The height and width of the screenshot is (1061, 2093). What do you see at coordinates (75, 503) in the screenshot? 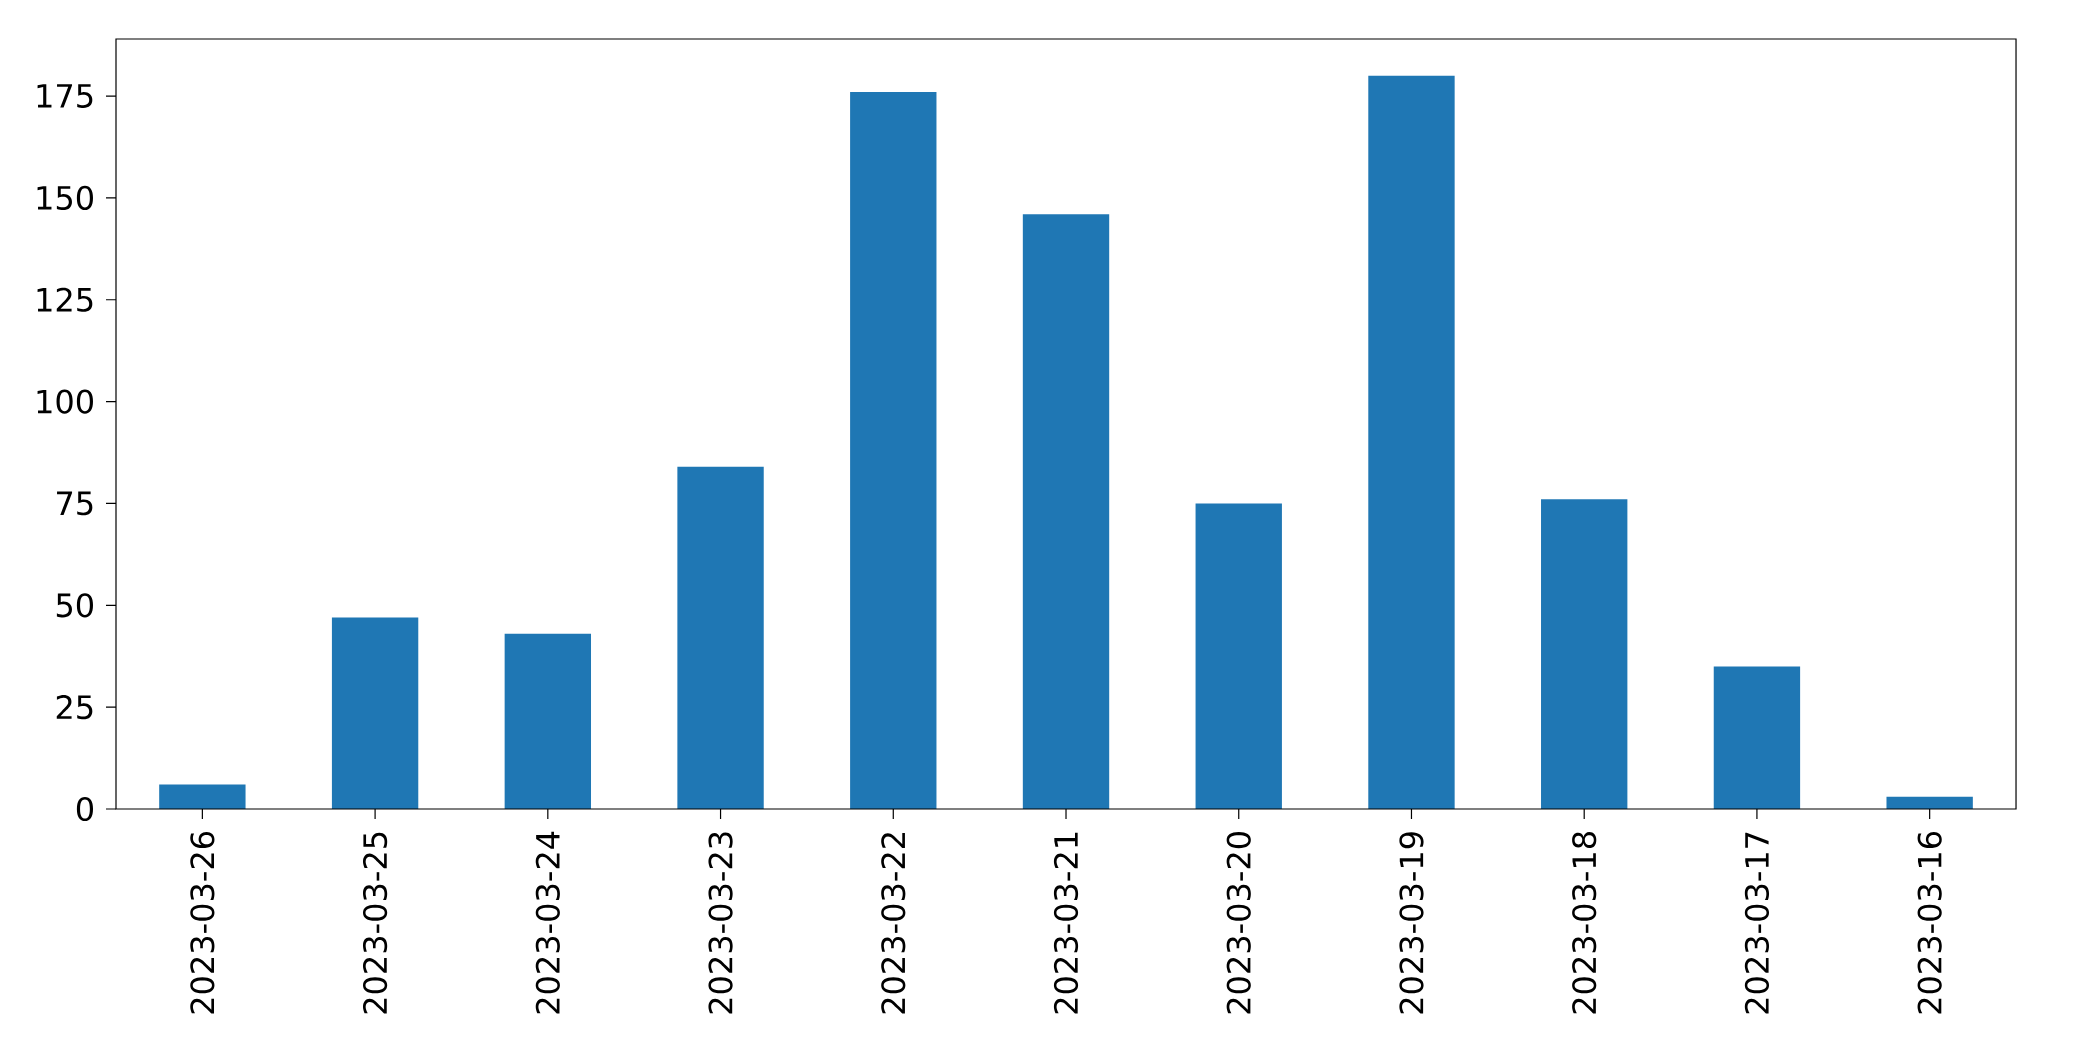
I see `y-tick-label: 75` at bounding box center [75, 503].